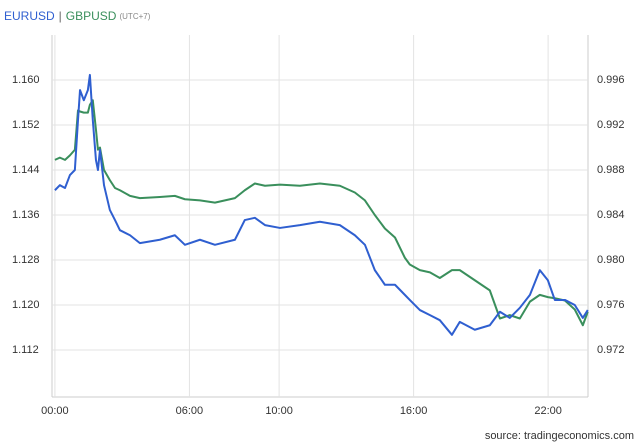 This screenshot has width=640, height=443. Describe the element at coordinates (611, 260) in the screenshot. I see `y2-tick-label: 0.980` at that location.